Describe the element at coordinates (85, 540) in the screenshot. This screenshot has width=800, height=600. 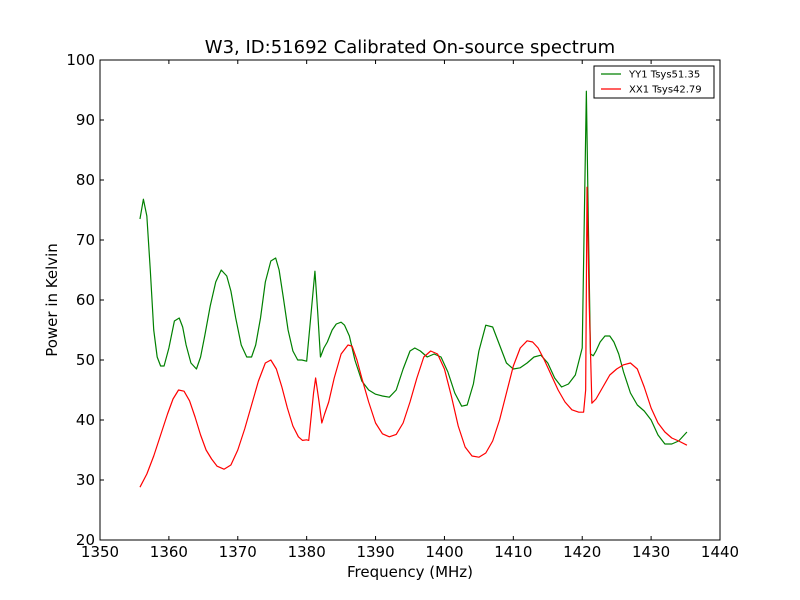
I see `y-tick-label: 20` at that location.